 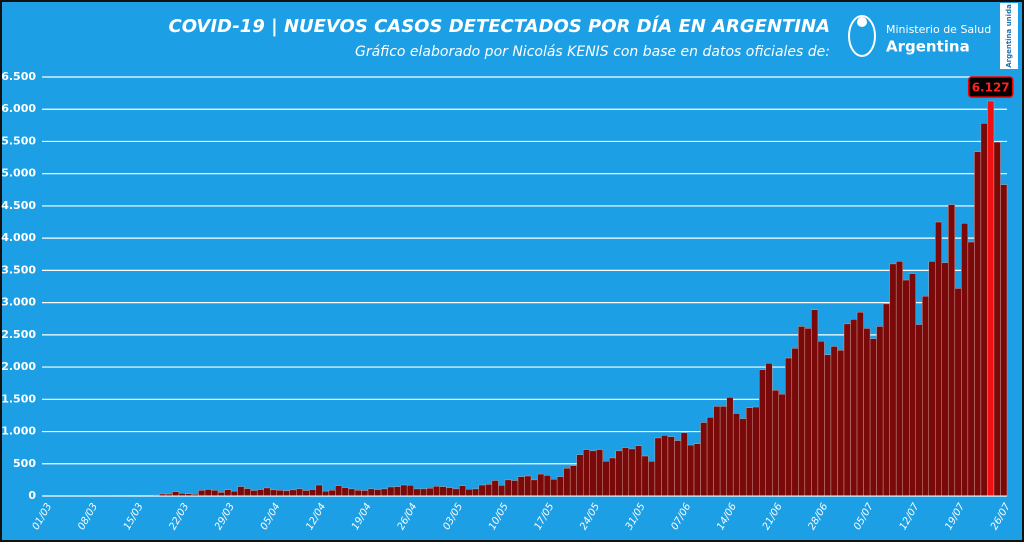 I want to click on logo-ministry: Ministerio de Salud, so click(x=938, y=29).